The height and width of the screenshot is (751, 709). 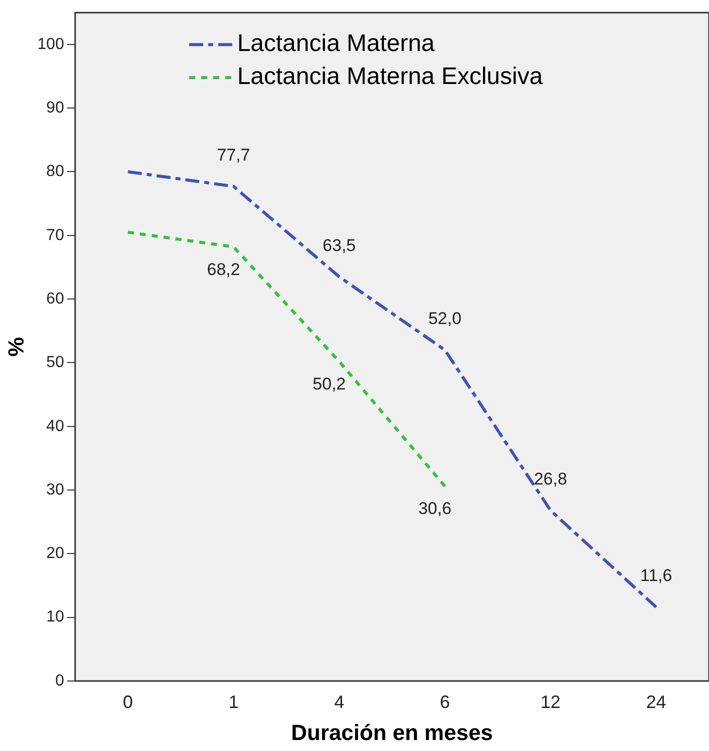 What do you see at coordinates (59, 681) in the screenshot?
I see `y-tick-label: 0` at bounding box center [59, 681].